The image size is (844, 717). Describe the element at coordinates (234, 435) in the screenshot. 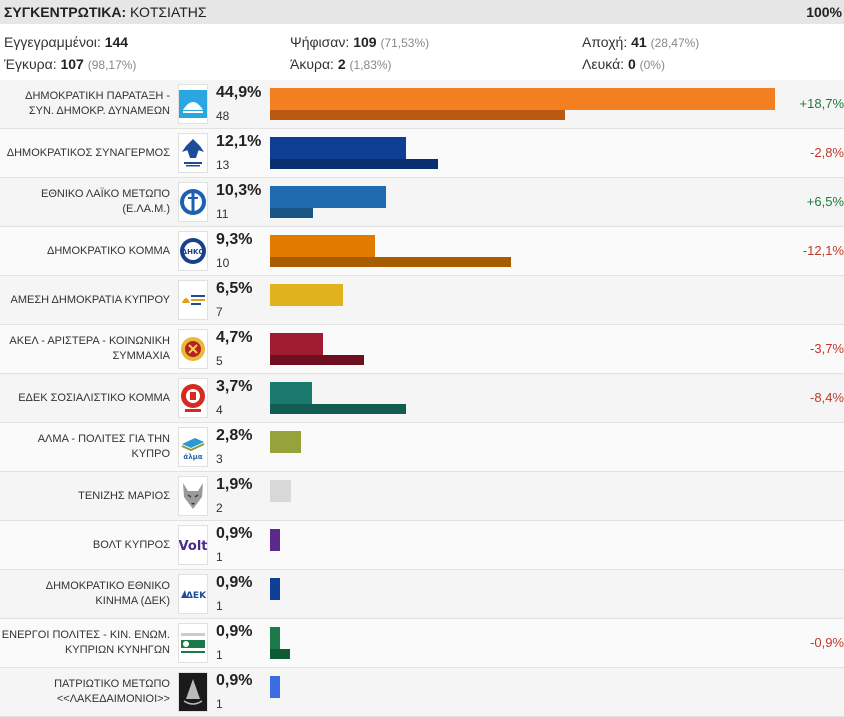

I see `vote-percent-label: 2,8%` at that location.